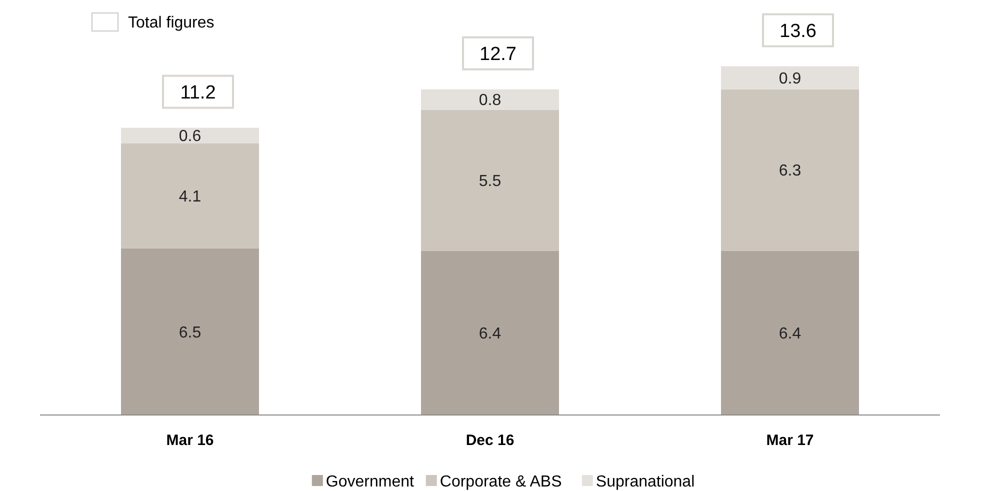 Image resolution: width=981 pixels, height=491 pixels. What do you see at coordinates (171, 23) in the screenshot?
I see `text: Total figures` at bounding box center [171, 23].